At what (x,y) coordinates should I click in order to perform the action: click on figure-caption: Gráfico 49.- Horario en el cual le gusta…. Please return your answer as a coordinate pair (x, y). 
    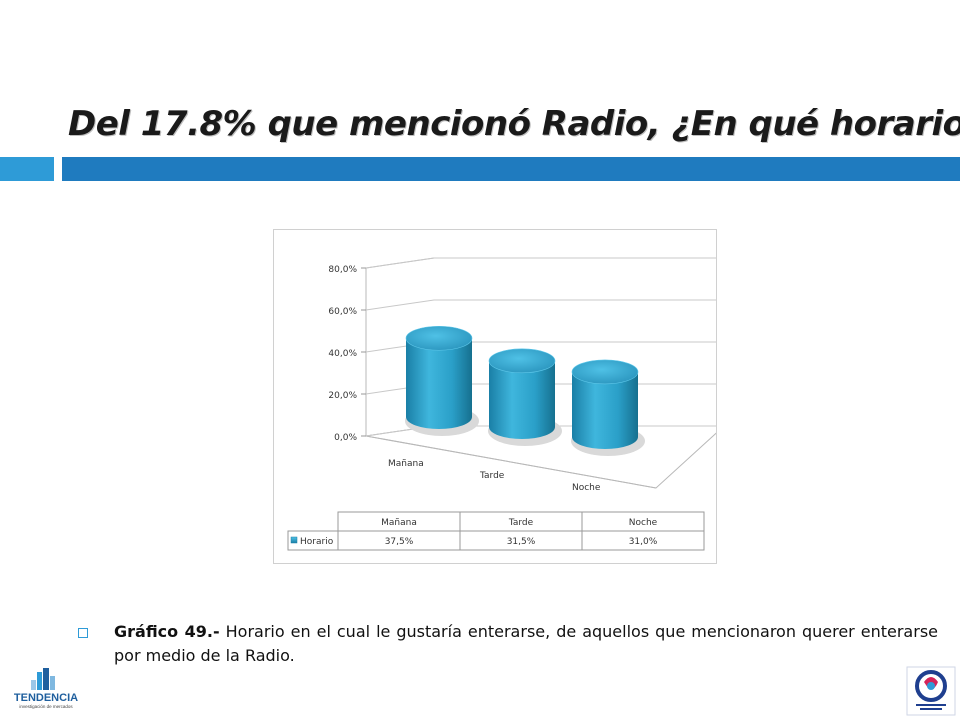
    Looking at the image, I should click on (508, 644).